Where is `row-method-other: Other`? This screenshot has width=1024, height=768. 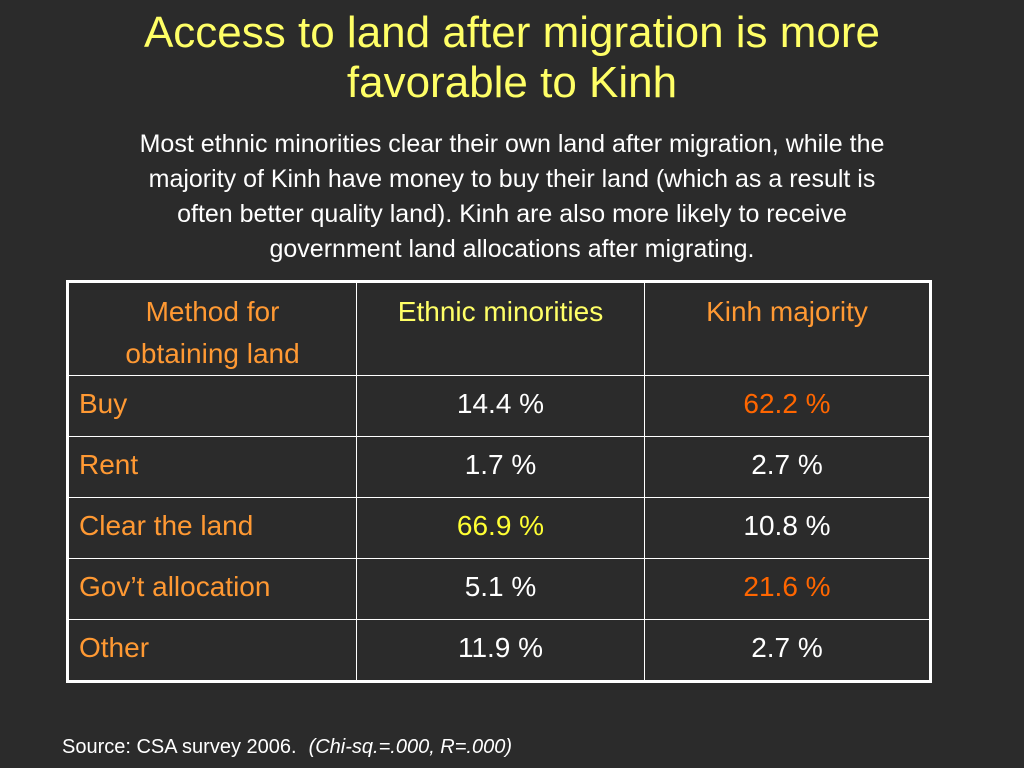 row-method-other: Other is located at coordinates (212, 650).